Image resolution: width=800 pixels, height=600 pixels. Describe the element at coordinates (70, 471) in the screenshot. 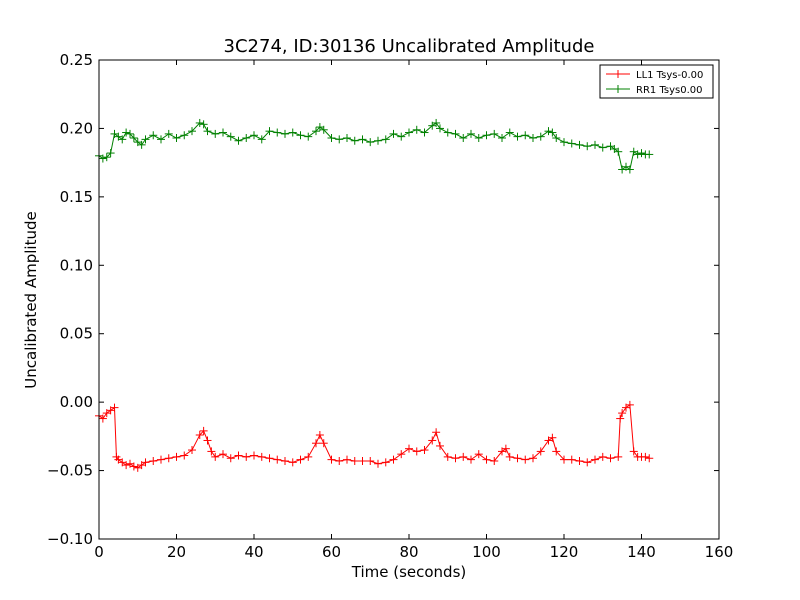

I see `y-tick-label: −0.05` at that location.